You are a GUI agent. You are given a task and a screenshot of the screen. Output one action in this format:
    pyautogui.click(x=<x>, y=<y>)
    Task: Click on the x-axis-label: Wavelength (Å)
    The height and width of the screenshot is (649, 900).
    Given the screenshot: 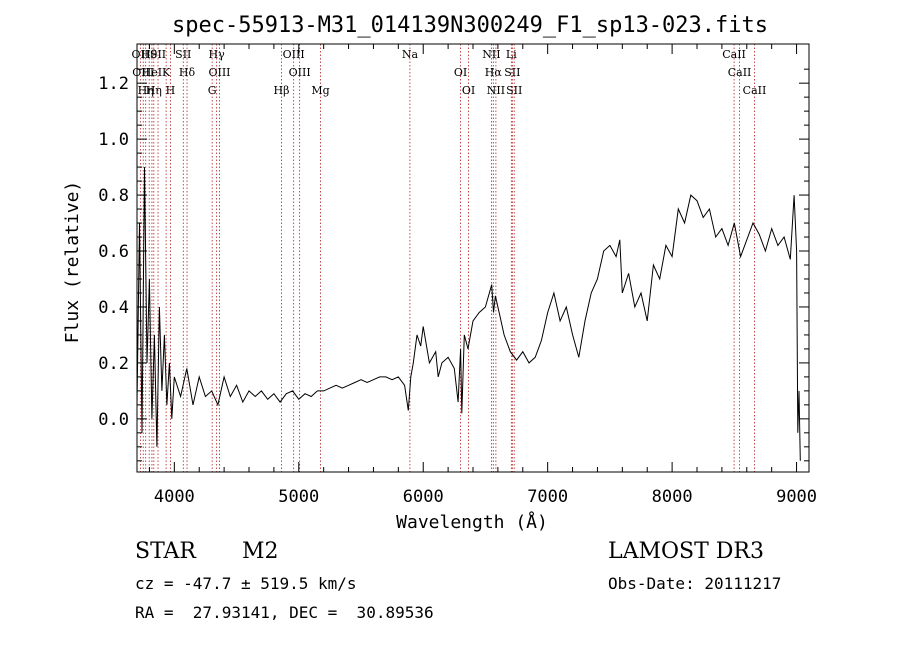 What is the action you would take?
    pyautogui.click(x=472, y=522)
    